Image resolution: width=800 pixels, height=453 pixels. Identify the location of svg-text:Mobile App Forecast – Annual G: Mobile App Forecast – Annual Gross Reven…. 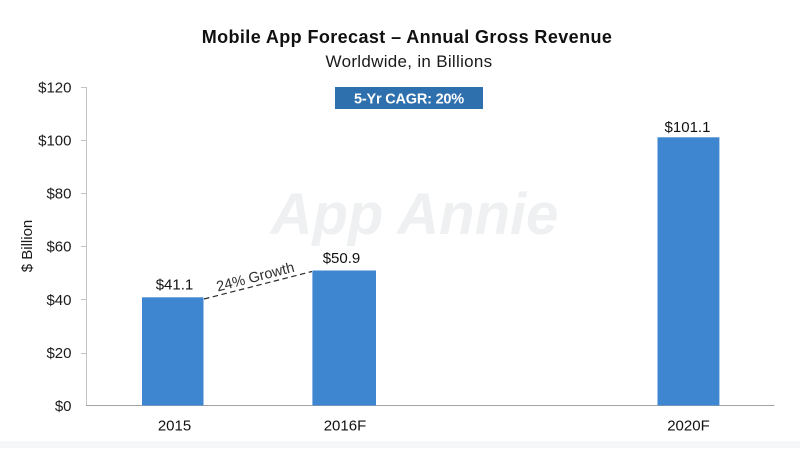
(407, 37).